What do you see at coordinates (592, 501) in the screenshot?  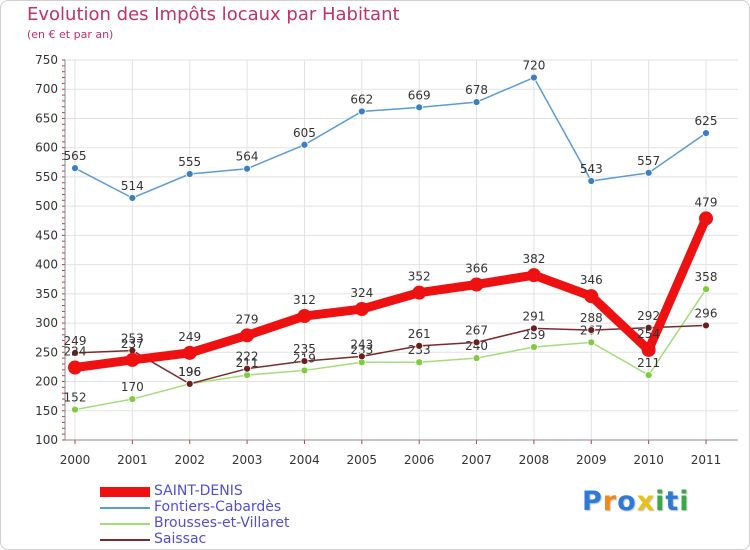 I see `logo-letter: P` at bounding box center [592, 501].